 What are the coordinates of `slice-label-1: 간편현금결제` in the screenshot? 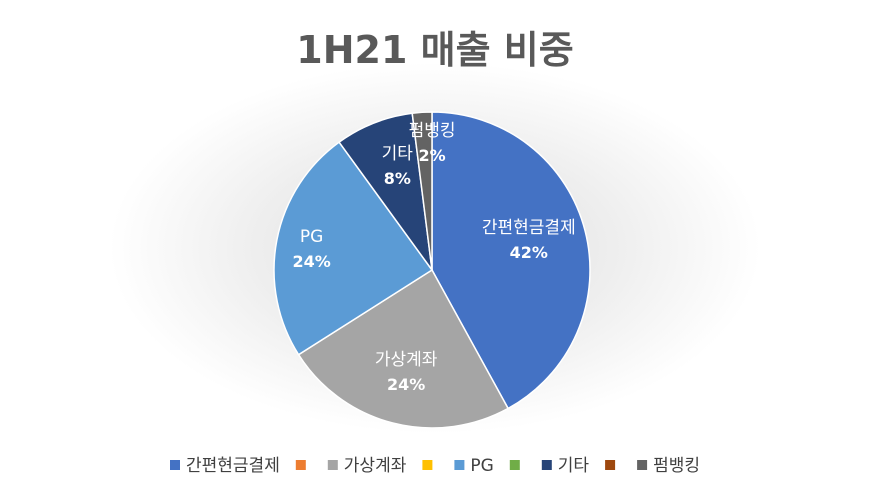 It's located at (529, 228).